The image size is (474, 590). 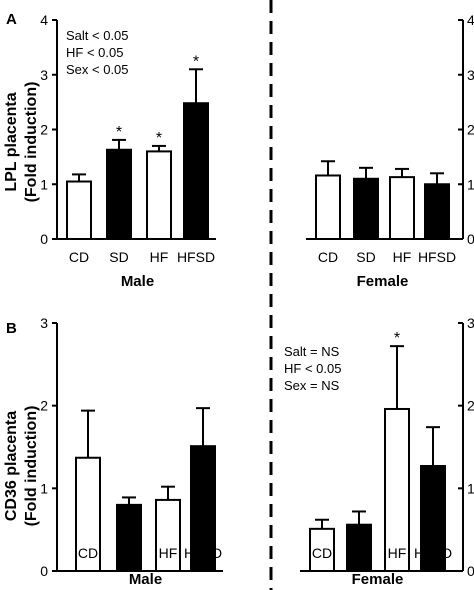 I want to click on y-axis-label-b-line1: CD36 placenta, so click(x=11, y=466).